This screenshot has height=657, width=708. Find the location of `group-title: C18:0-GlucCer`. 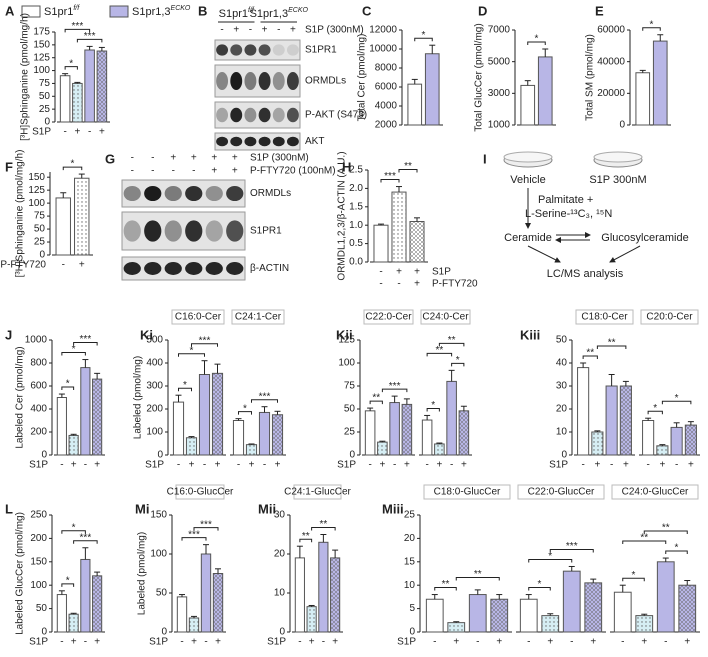

group-title: C18:0-GlucCer is located at coordinates (467, 492).